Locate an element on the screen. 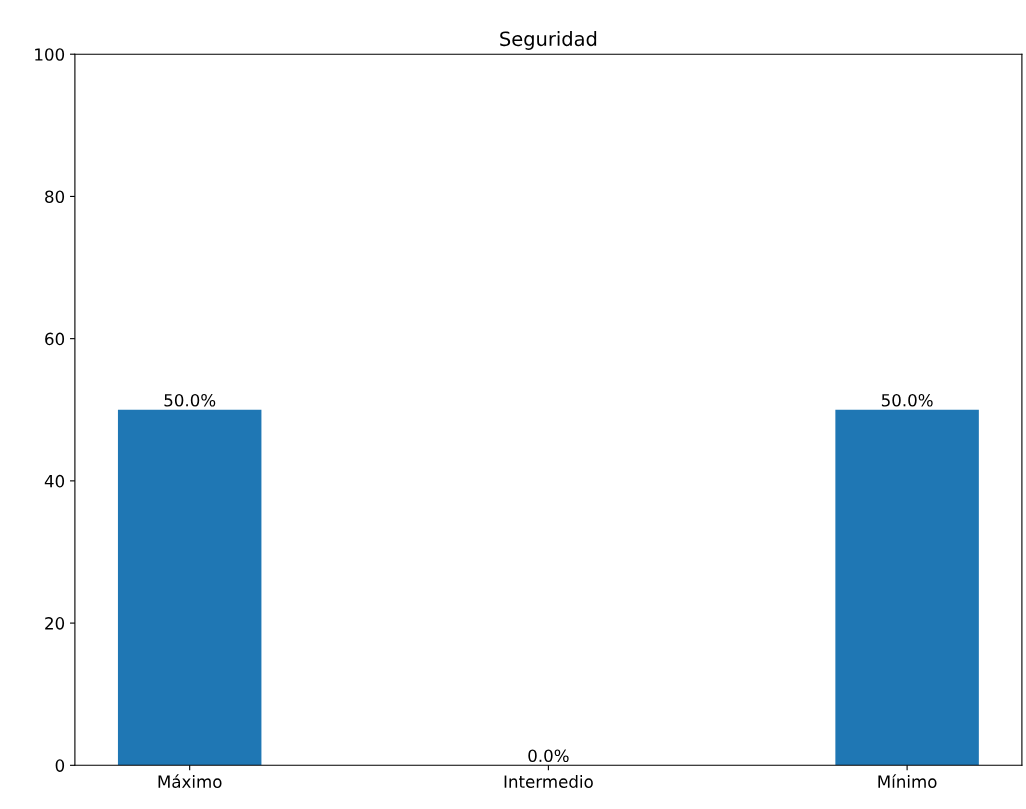 This screenshot has height=809, width=1026. y-tick-label: 100 is located at coordinates (50, 54).